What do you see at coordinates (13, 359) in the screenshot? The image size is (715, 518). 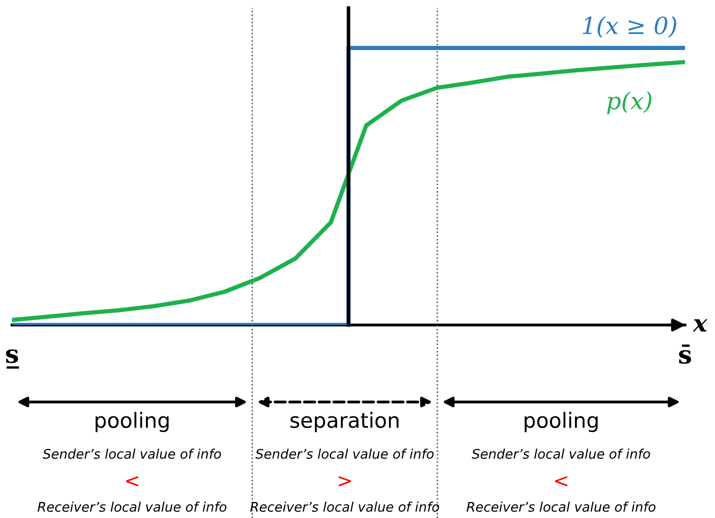 I see `x-tick-label: s̲` at bounding box center [13, 359].